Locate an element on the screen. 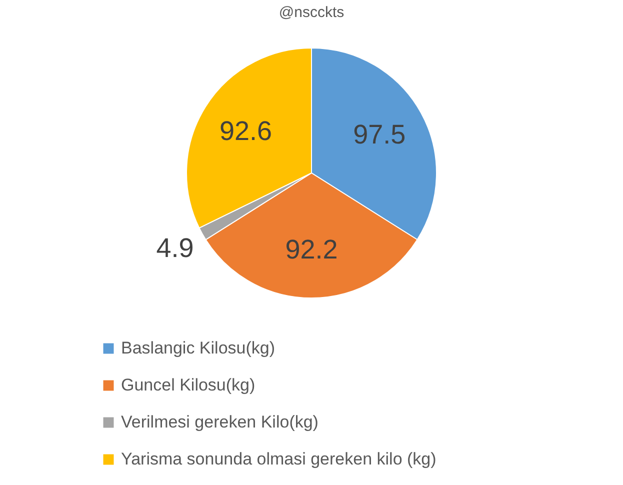 The image size is (623, 485). legend-label: Yarisma sonunda olmasi gereken kilo (kg) is located at coordinates (278, 459).